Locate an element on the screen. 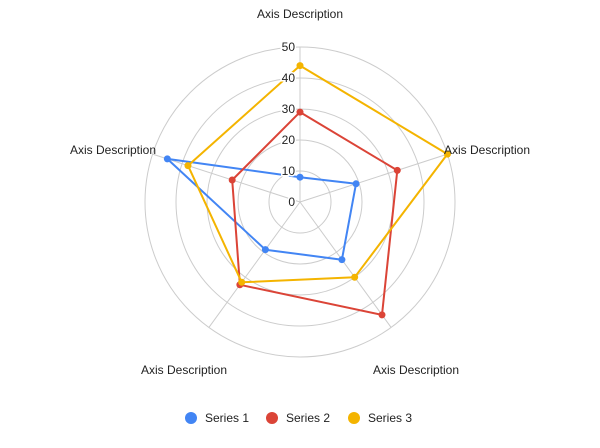 Image resolution: width=600 pixels, height=448 pixels. legend: Series 1 Series 2 Series 3 is located at coordinates (298, 418).